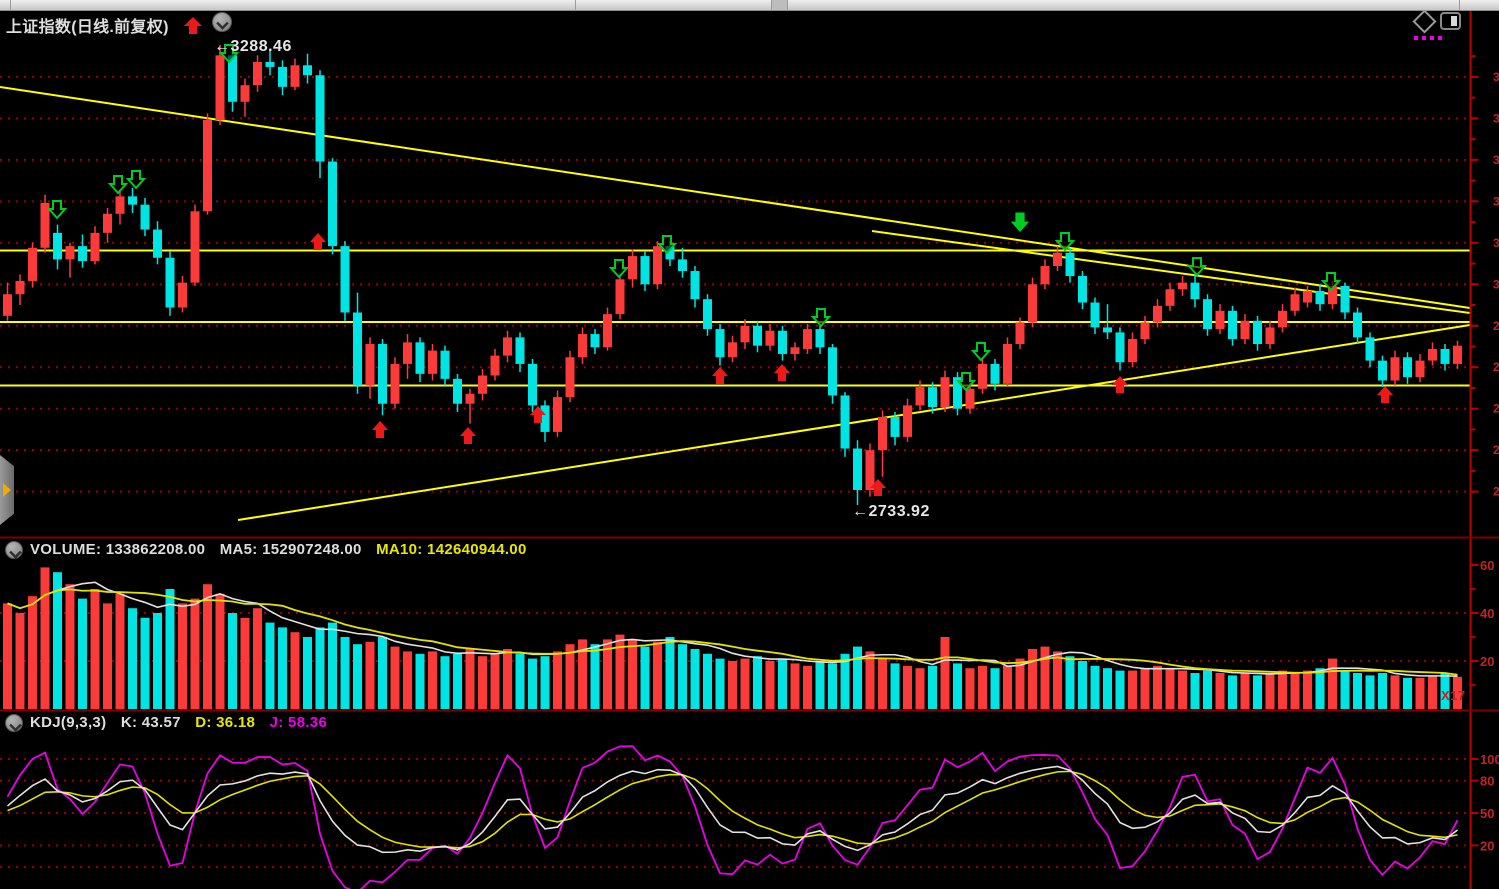 The image size is (1499, 889). What do you see at coordinates (779, 5) in the screenshot?
I see `toolbar-notch` at bounding box center [779, 5].